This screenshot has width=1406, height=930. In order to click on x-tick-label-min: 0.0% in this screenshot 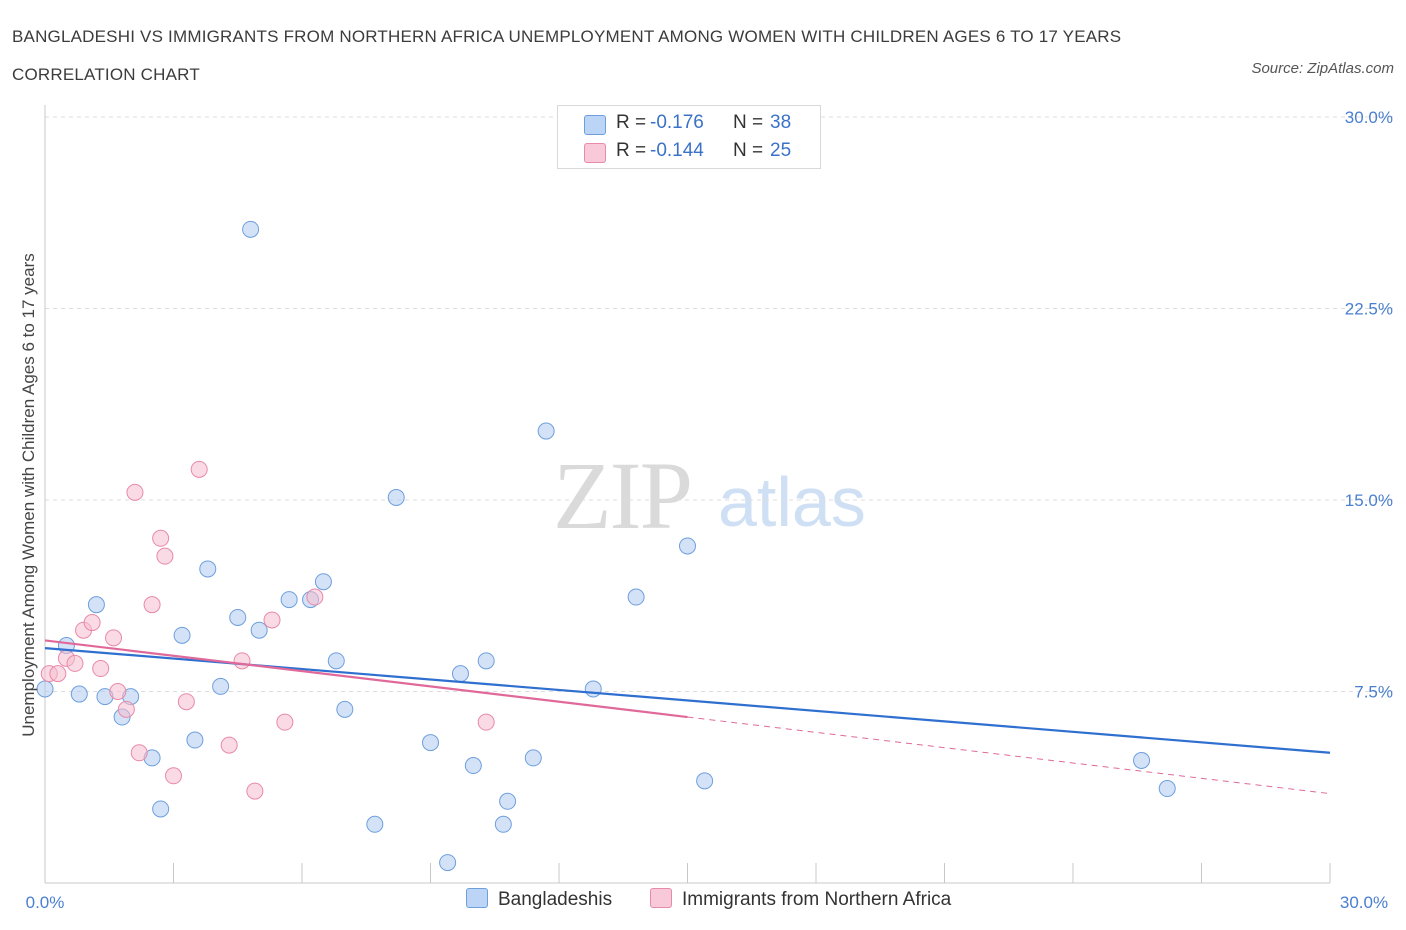, I will do `click(45, 902)`.